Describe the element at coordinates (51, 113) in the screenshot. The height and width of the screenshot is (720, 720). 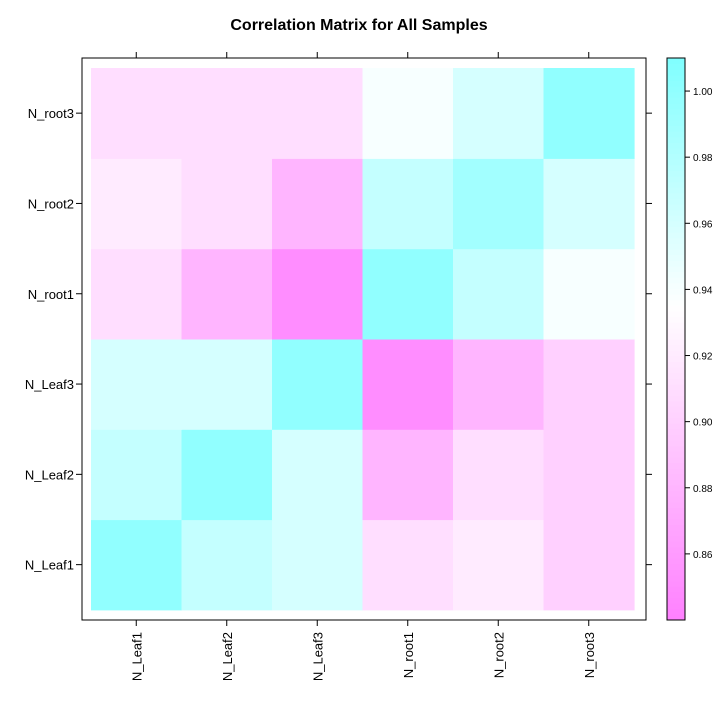
I see `y-tick-label: N_root3` at that location.